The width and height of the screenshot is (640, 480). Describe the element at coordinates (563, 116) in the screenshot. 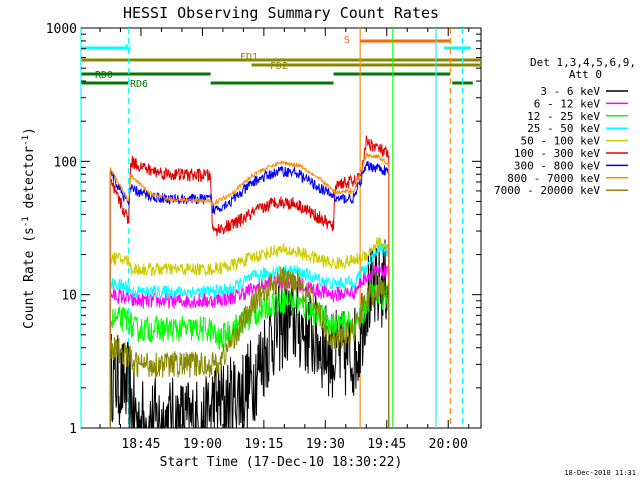

I see `legend-entry-label: 12 - 25 keV` at that location.